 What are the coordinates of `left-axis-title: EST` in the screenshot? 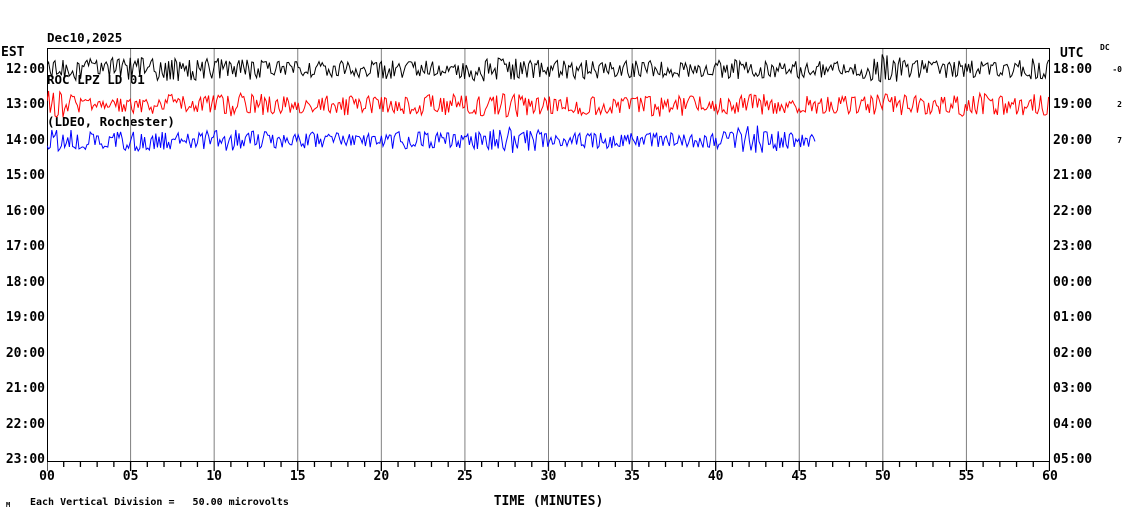 It's located at (13, 52).